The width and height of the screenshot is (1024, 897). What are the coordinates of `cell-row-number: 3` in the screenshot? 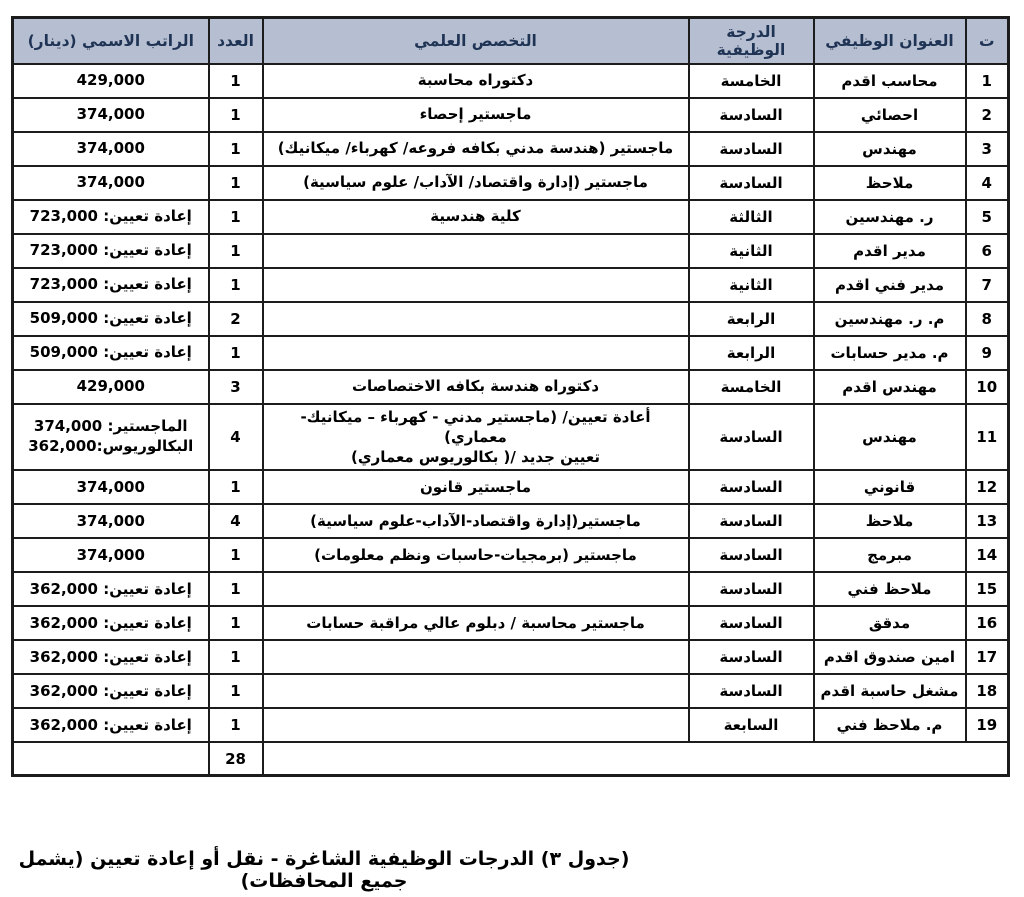 It's located at (987, 148).